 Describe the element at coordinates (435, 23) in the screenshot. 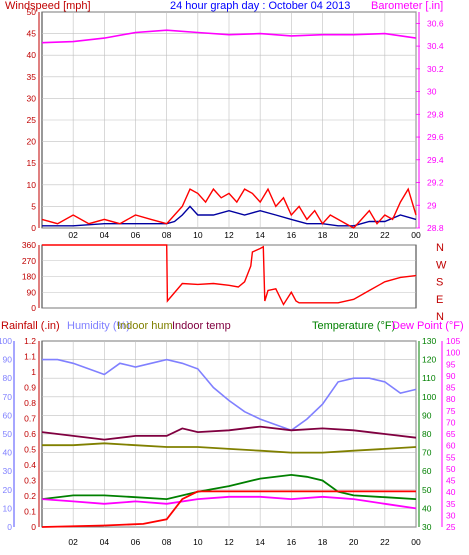

I see `barometer-tick-label: 30.6` at that location.